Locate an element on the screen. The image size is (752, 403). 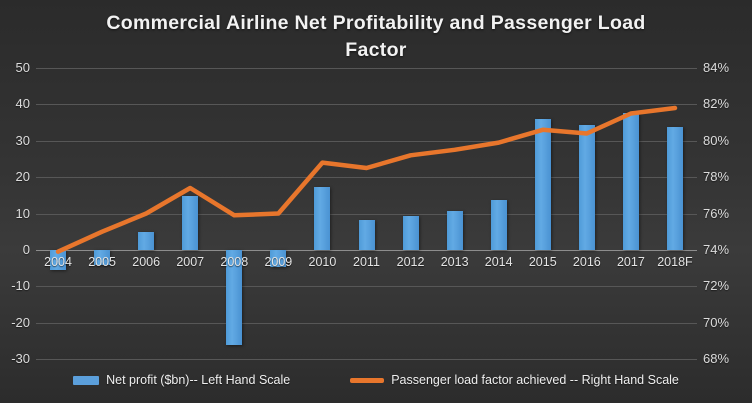
bar-2011 is located at coordinates (366, 234).